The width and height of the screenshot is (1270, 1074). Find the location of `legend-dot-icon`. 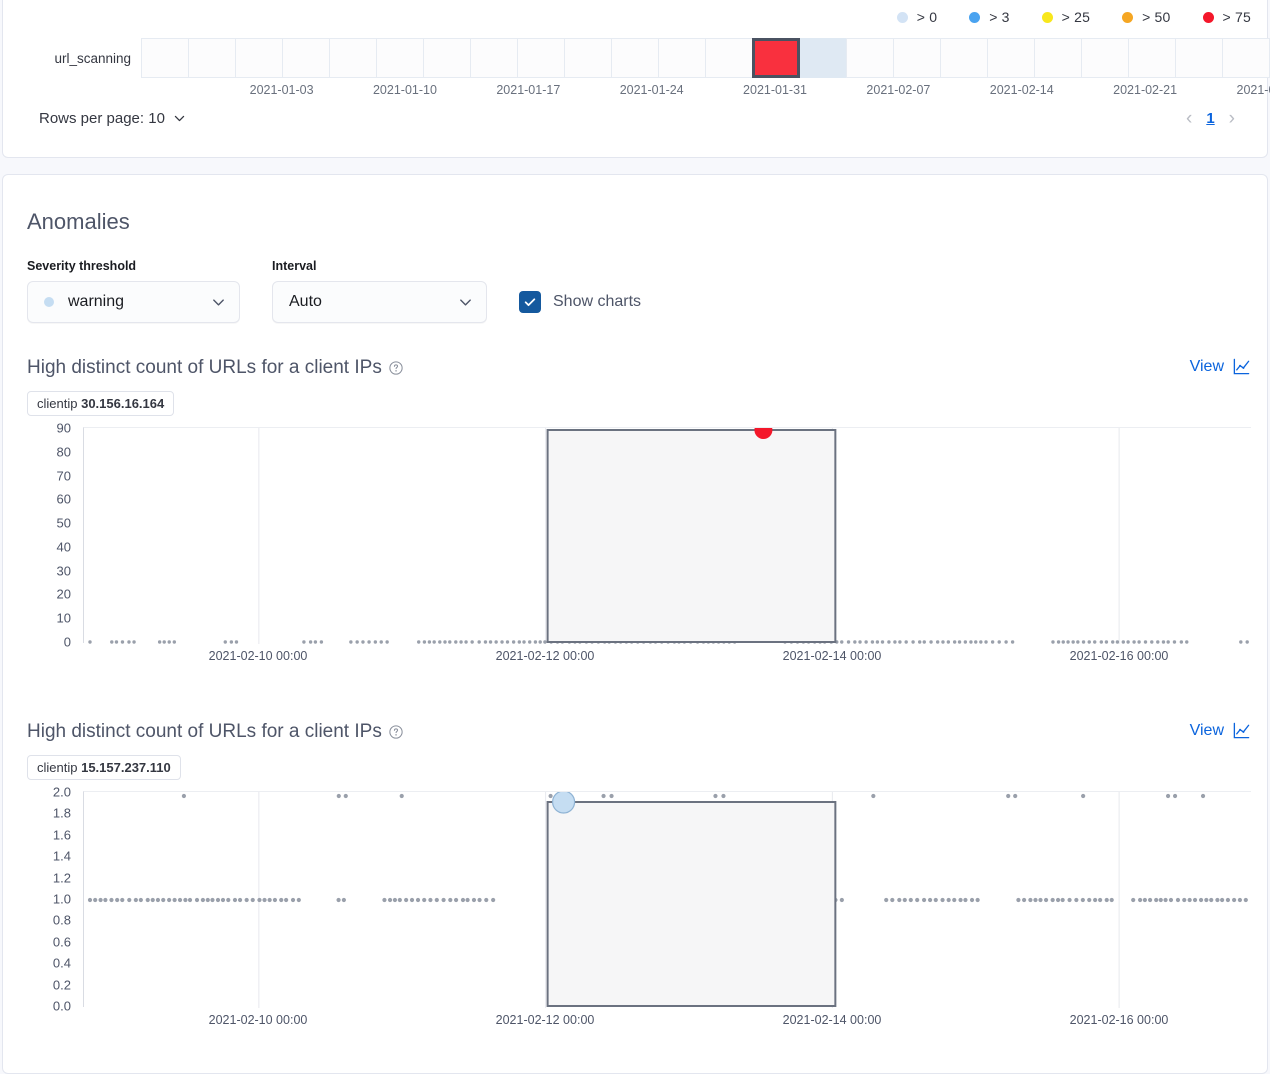

legend-dot-icon is located at coordinates (975, 17).